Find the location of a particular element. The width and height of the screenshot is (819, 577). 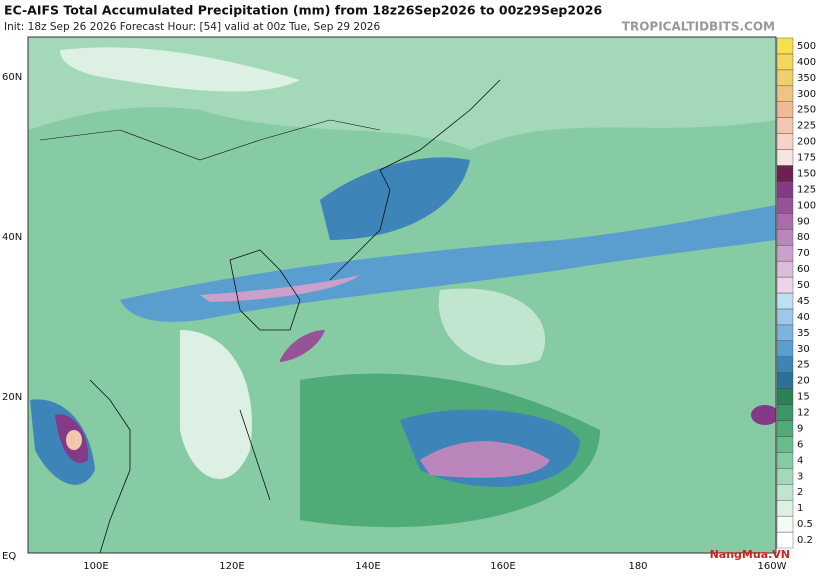

colorbar-label: 50 is located at coordinates (803, 285).